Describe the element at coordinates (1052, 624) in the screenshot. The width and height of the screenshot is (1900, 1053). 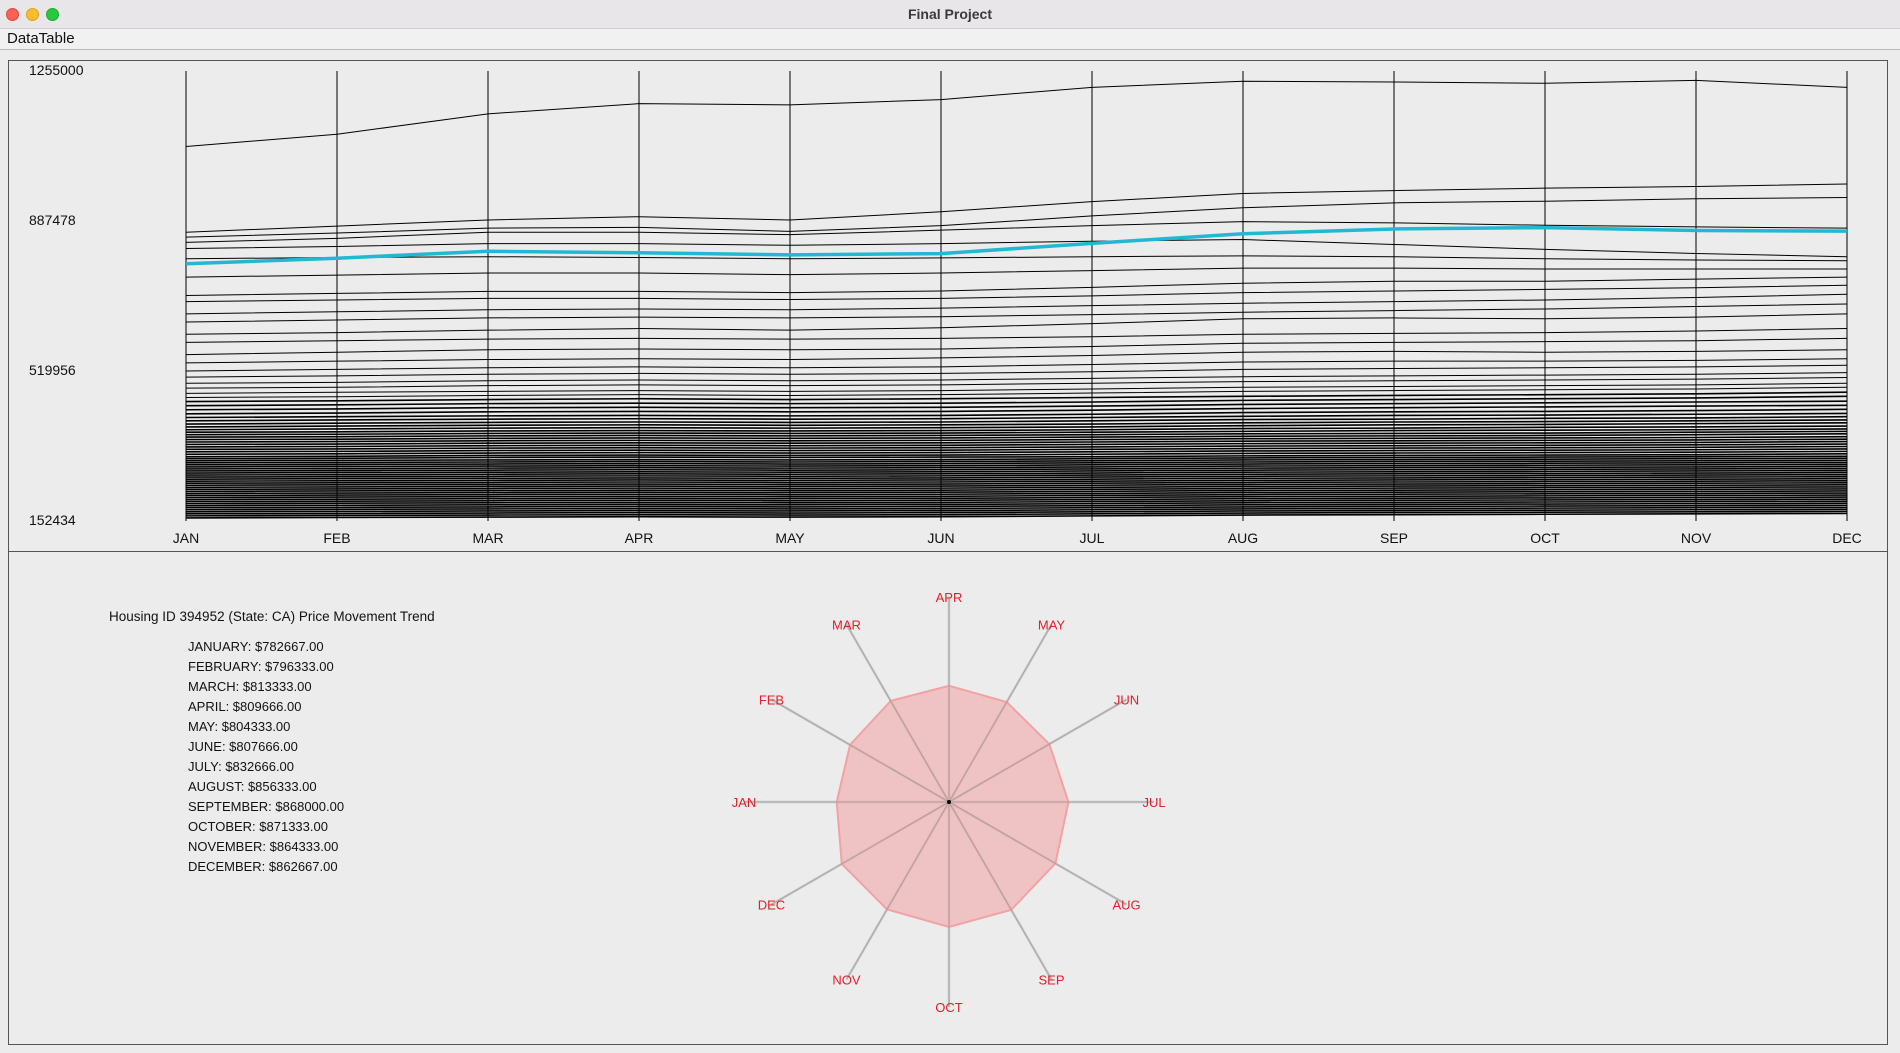
I see `radar-label-may: MAY` at that location.